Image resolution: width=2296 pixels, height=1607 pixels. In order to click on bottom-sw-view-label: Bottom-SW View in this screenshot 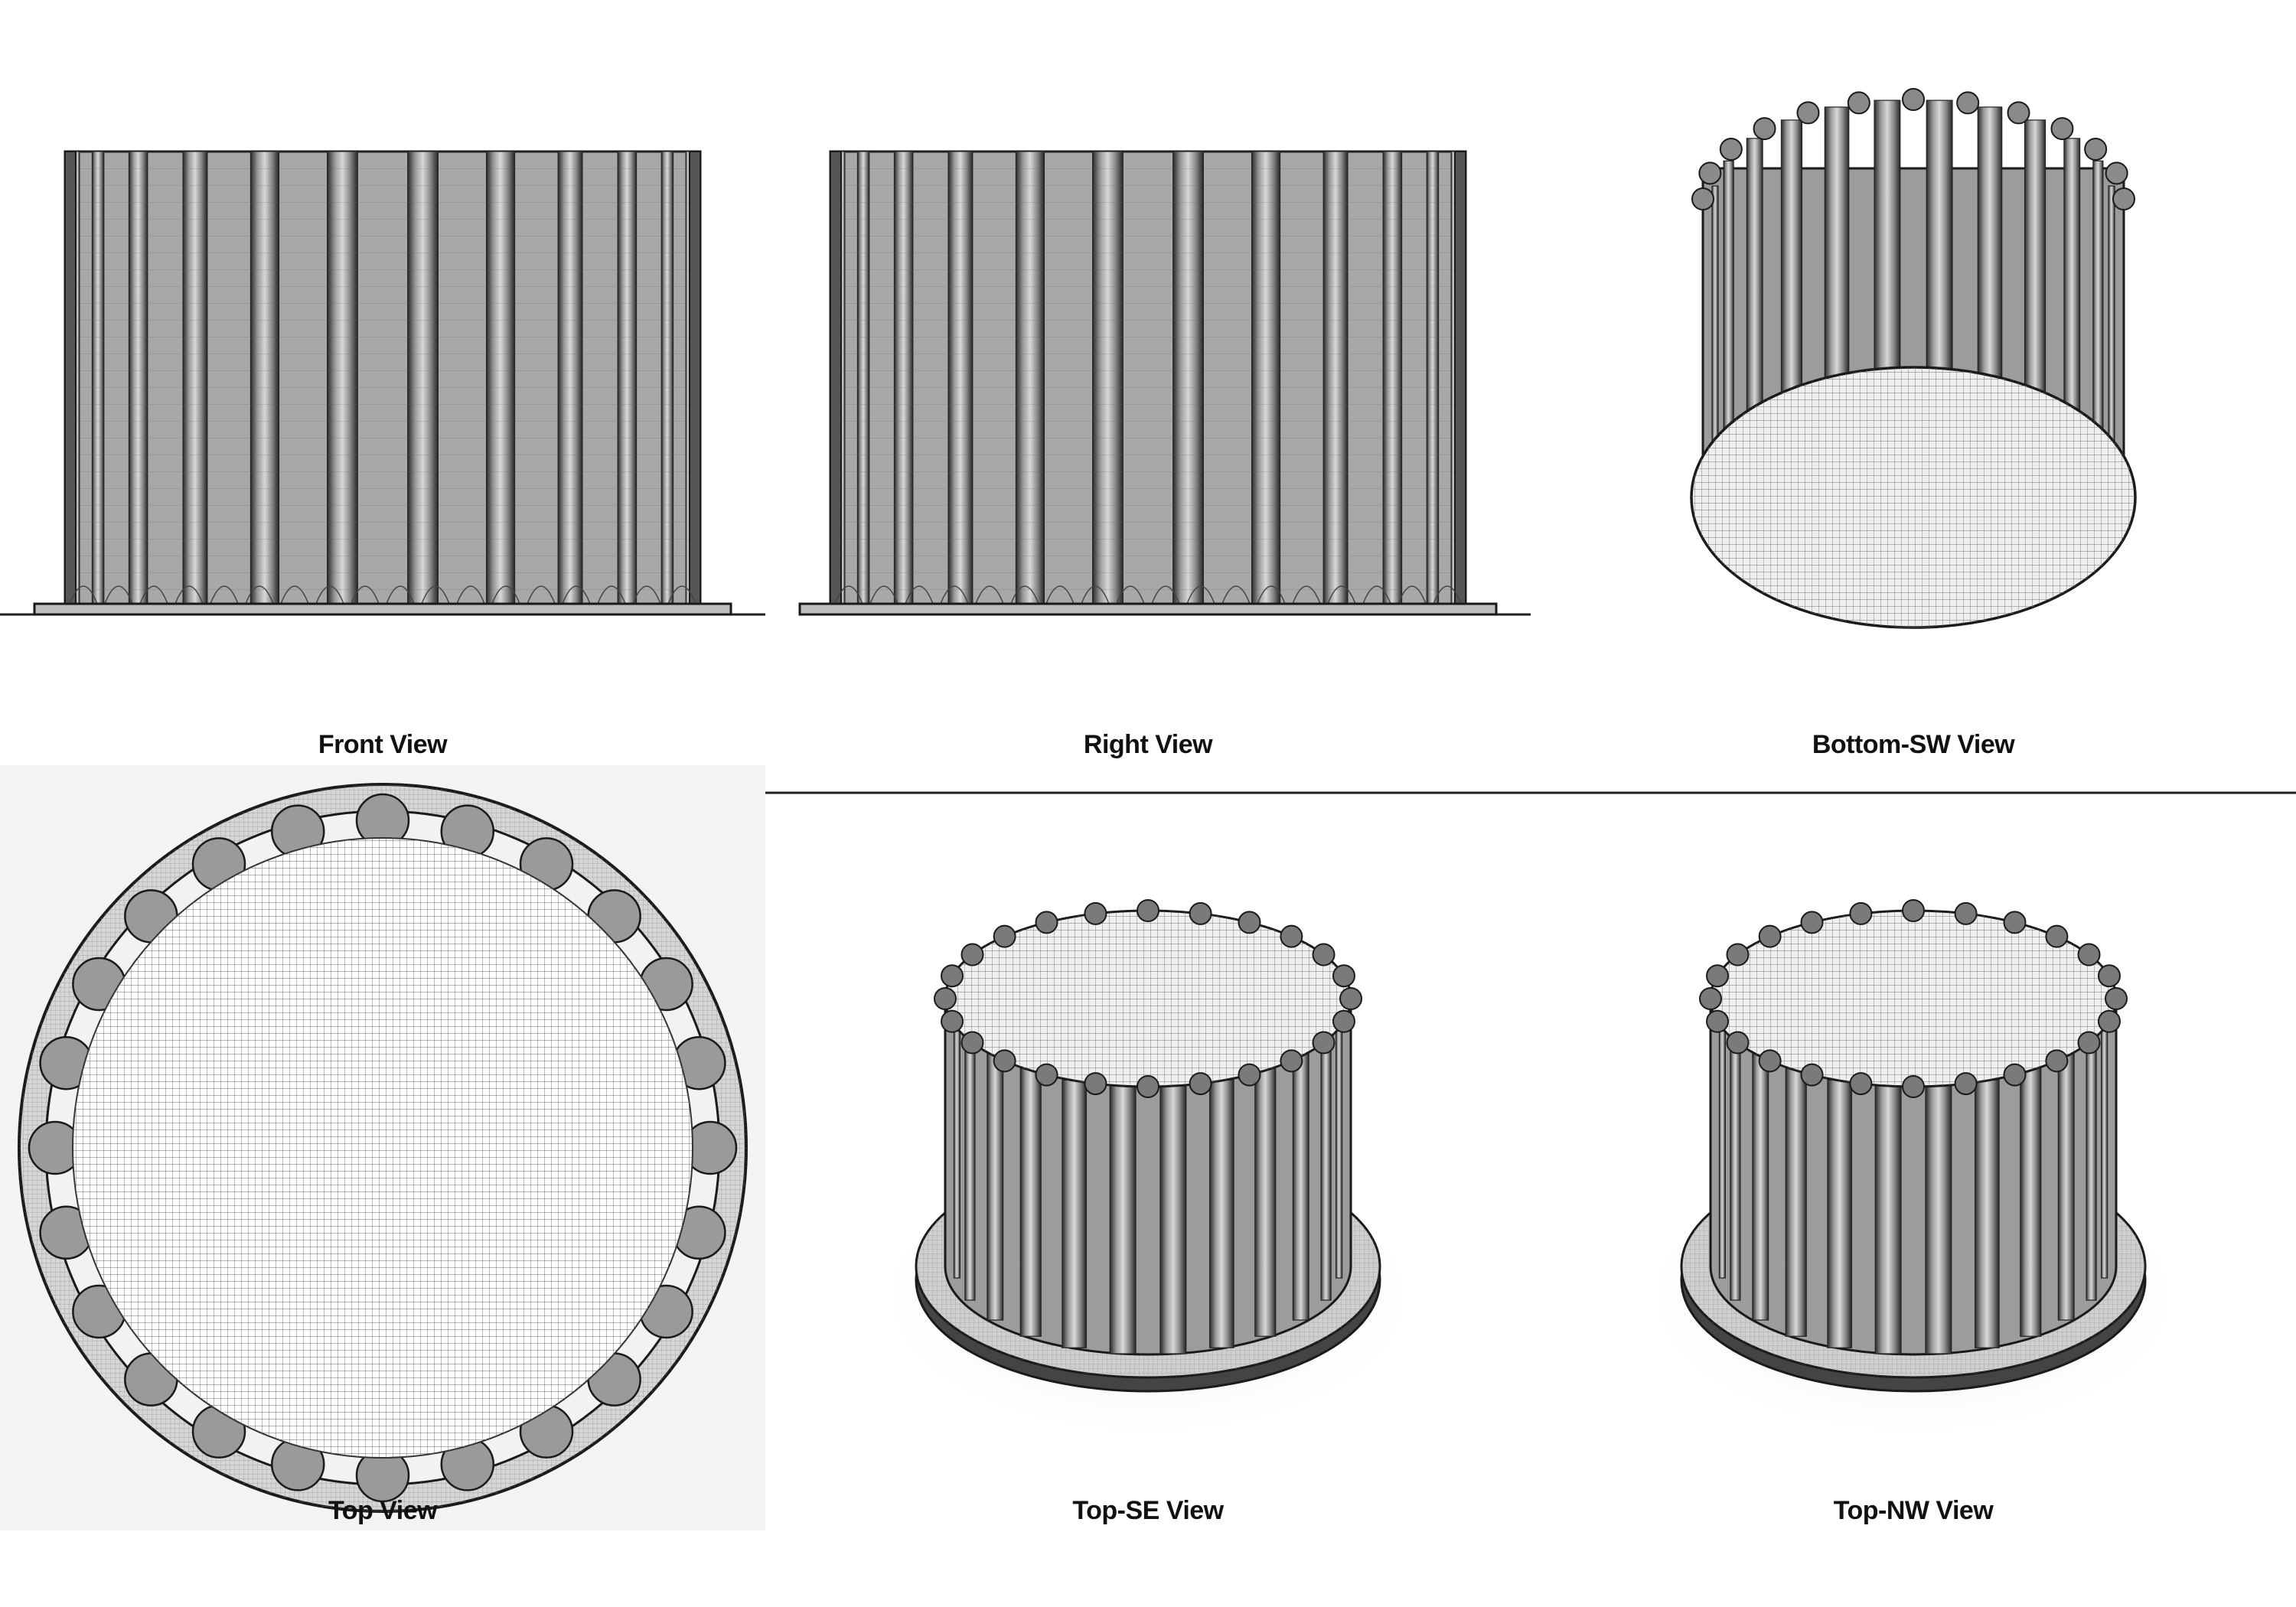, I will do `click(1913, 744)`.